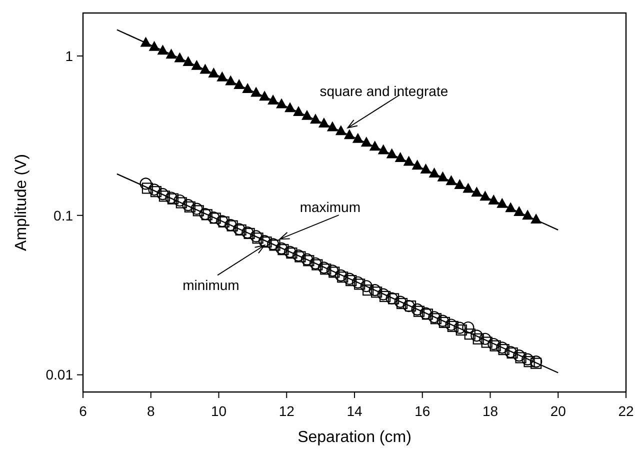 Image resolution: width=635 pixels, height=454 pixels. What do you see at coordinates (60, 374) in the screenshot?
I see `y-tick-label: 0.01` at bounding box center [60, 374].